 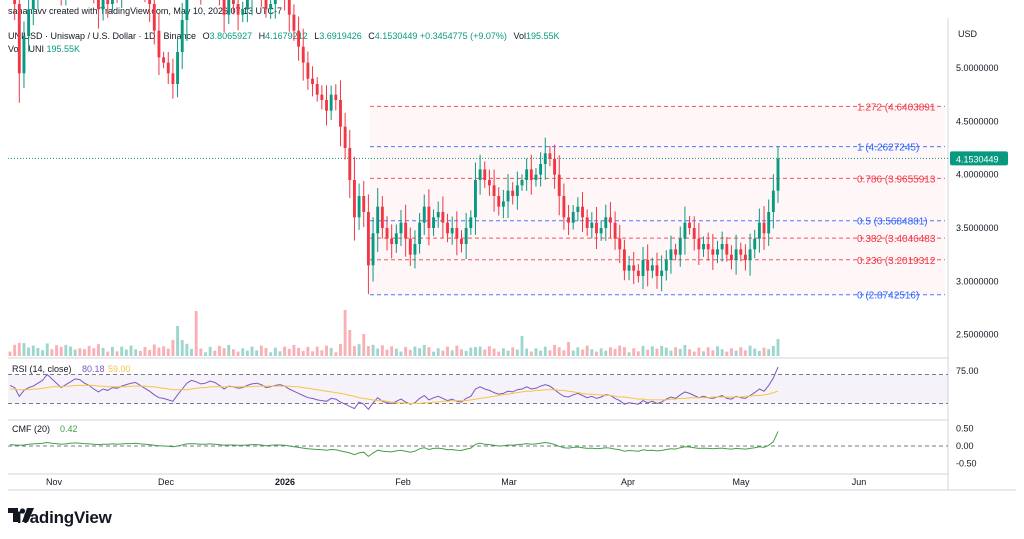 What do you see at coordinates (69, 429) in the screenshot?
I see `cmf-value: 0.42` at bounding box center [69, 429].